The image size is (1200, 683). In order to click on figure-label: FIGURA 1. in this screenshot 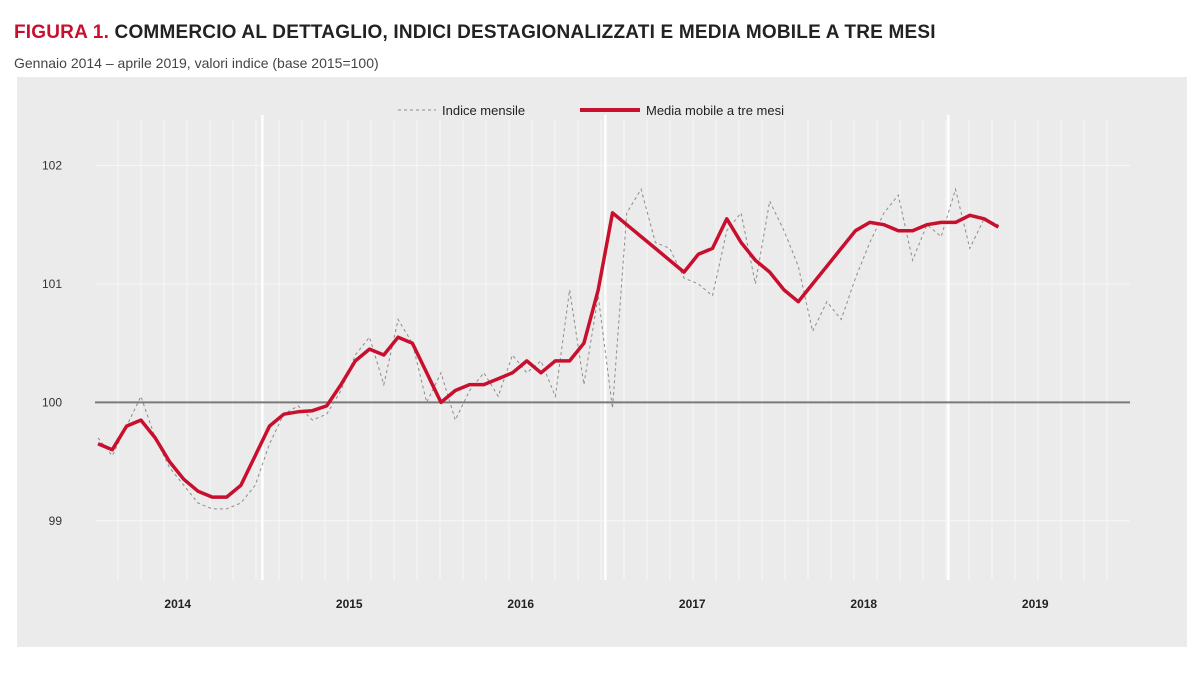, I will do `click(62, 32)`.